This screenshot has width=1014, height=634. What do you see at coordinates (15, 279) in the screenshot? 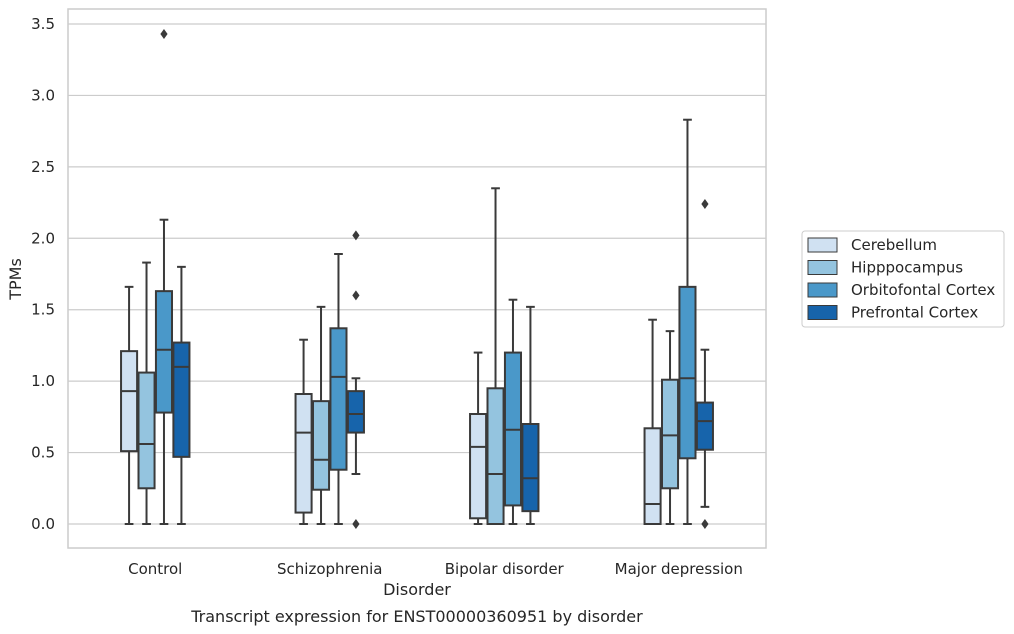
I see `y-axis-label: TPMs` at bounding box center [15, 279].